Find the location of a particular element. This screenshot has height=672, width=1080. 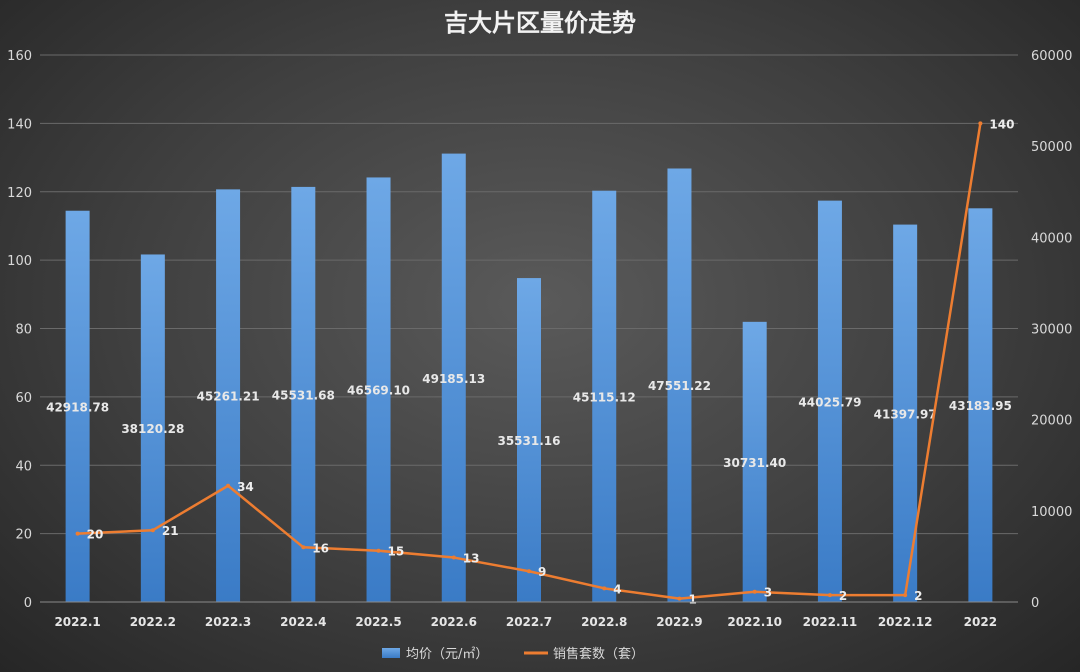

left-tick-label: 60 is located at coordinates (23, 398).